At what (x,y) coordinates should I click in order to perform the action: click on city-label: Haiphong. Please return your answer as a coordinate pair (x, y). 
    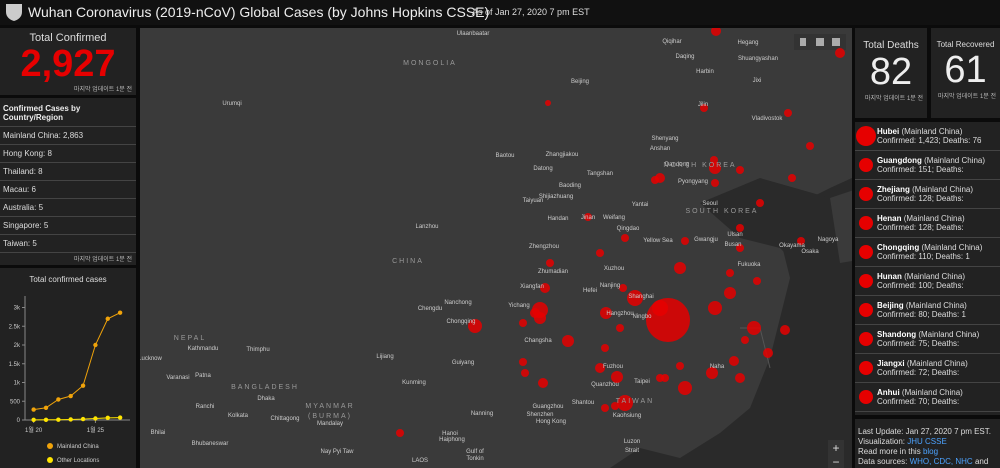
    Looking at the image, I should click on (452, 440).